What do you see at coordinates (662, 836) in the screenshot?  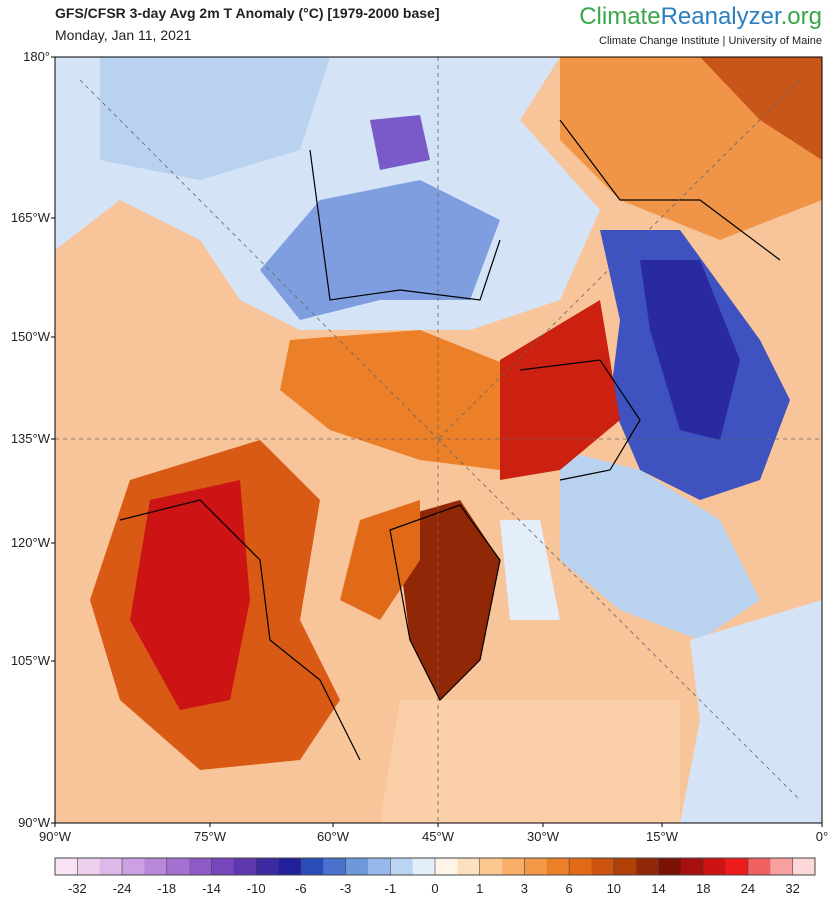 I see `bottom-label: 15°W` at bounding box center [662, 836].